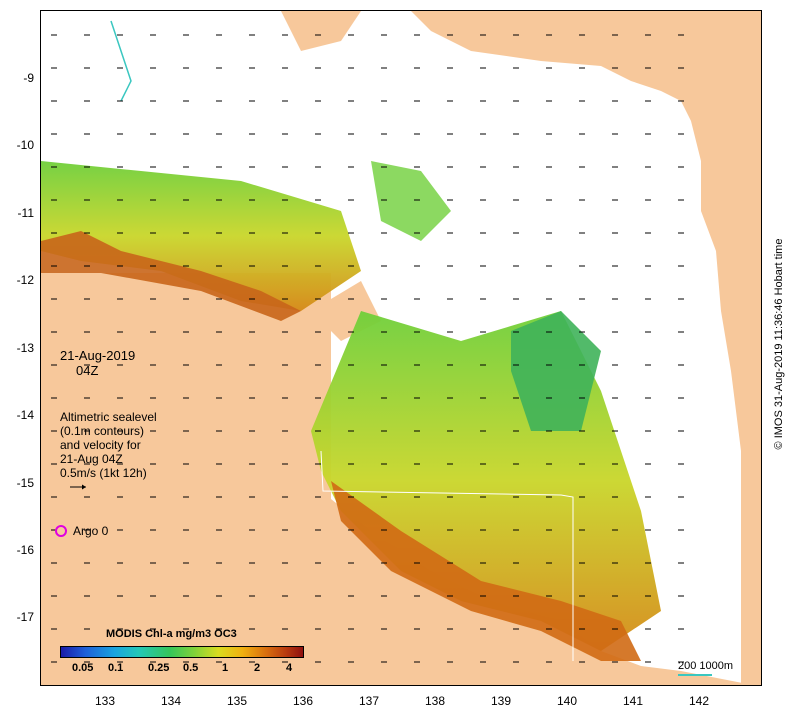 The image size is (792, 716). Describe the element at coordinates (171, 634) in the screenshot. I see `colorbar-title: MODIS Chl-a mg/m3 OC3` at that location.